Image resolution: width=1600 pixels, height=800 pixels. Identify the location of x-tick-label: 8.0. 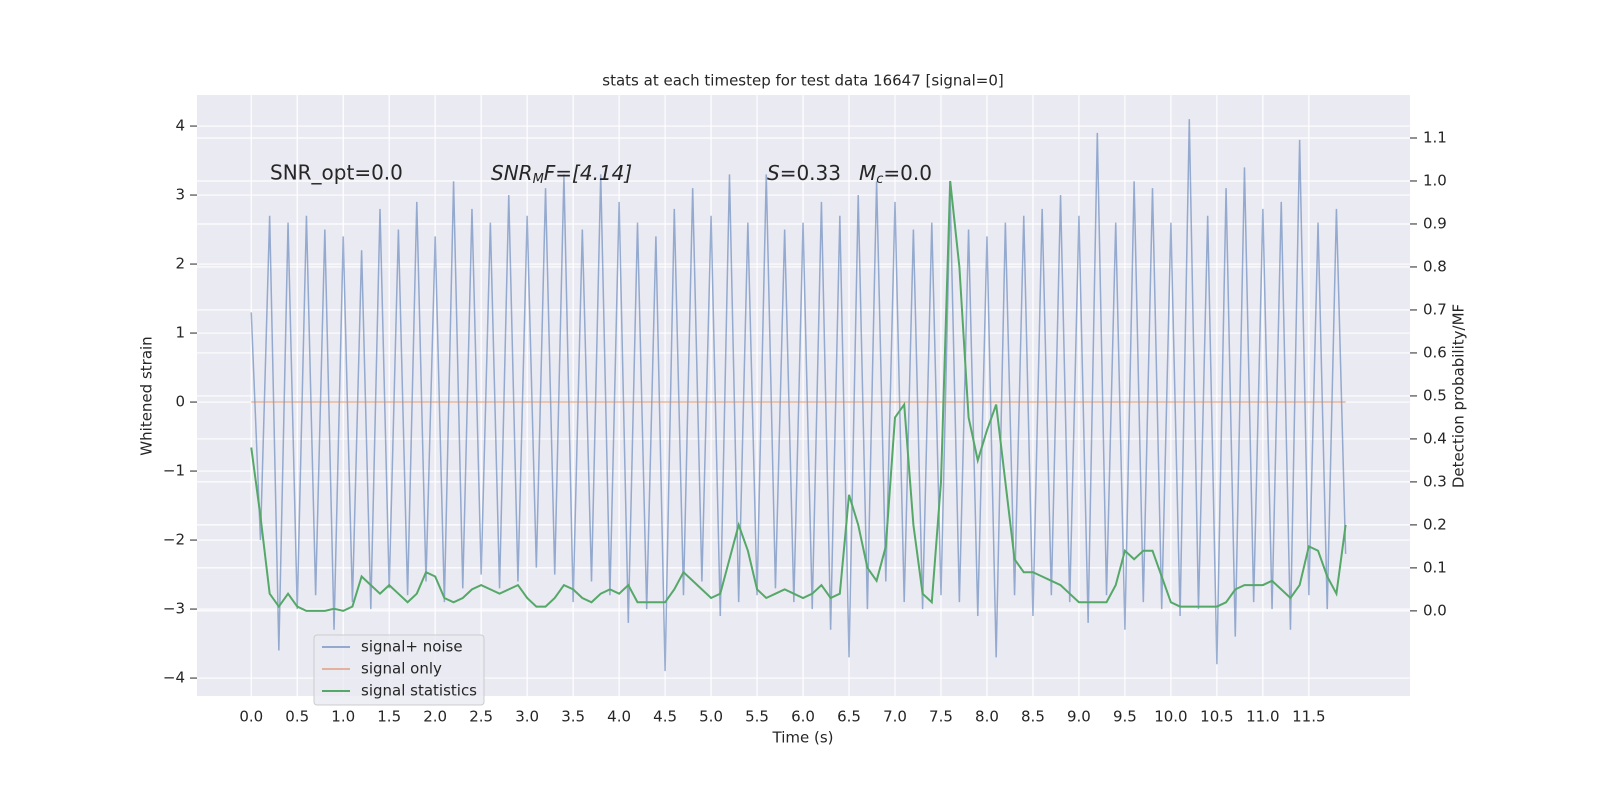
(987, 717).